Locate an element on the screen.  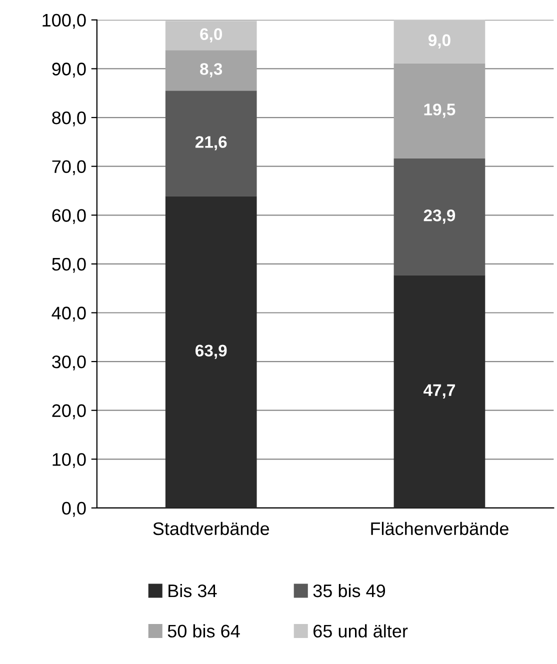
y-tick-label: 70,0 is located at coordinates (69, 168).